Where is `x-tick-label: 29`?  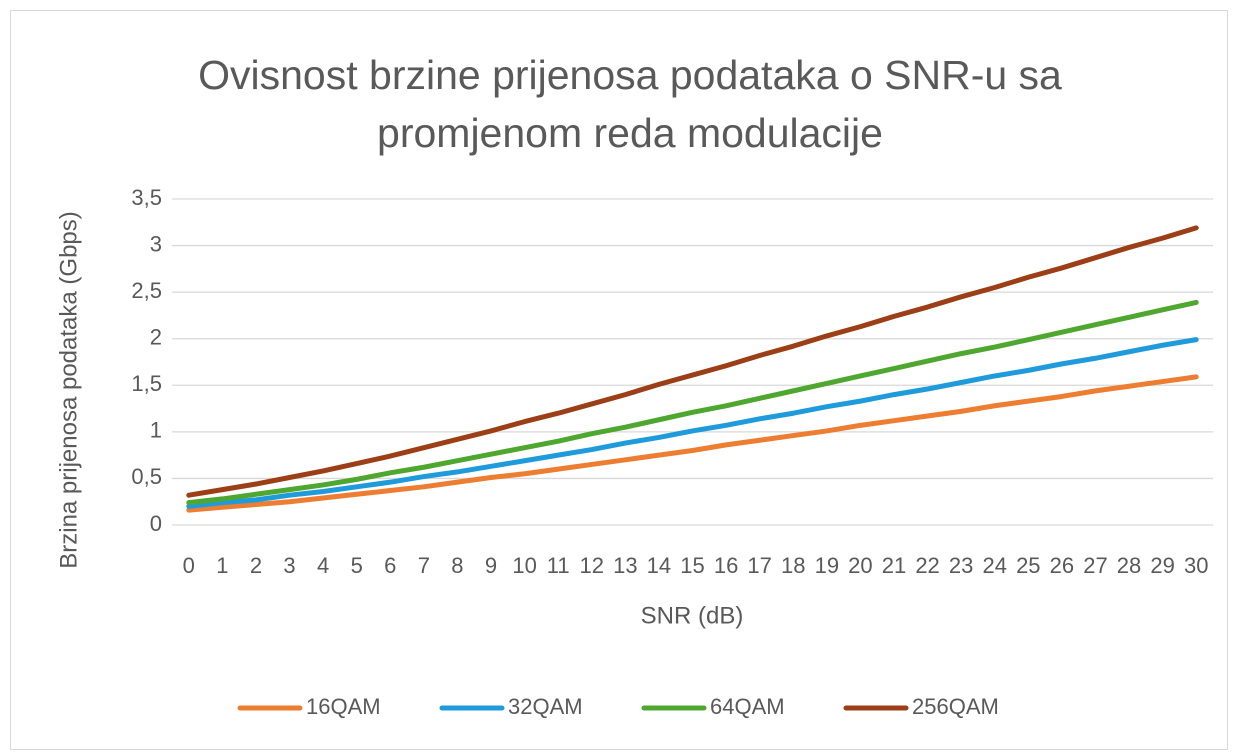 x-tick-label: 29 is located at coordinates (1162, 565).